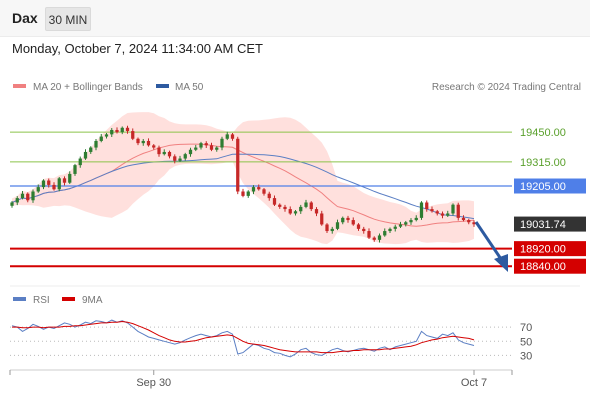 Image resolution: width=590 pixels, height=400 pixels. What do you see at coordinates (92, 300) in the screenshot?
I see `ma9-legend-label: 9MA` at bounding box center [92, 300].